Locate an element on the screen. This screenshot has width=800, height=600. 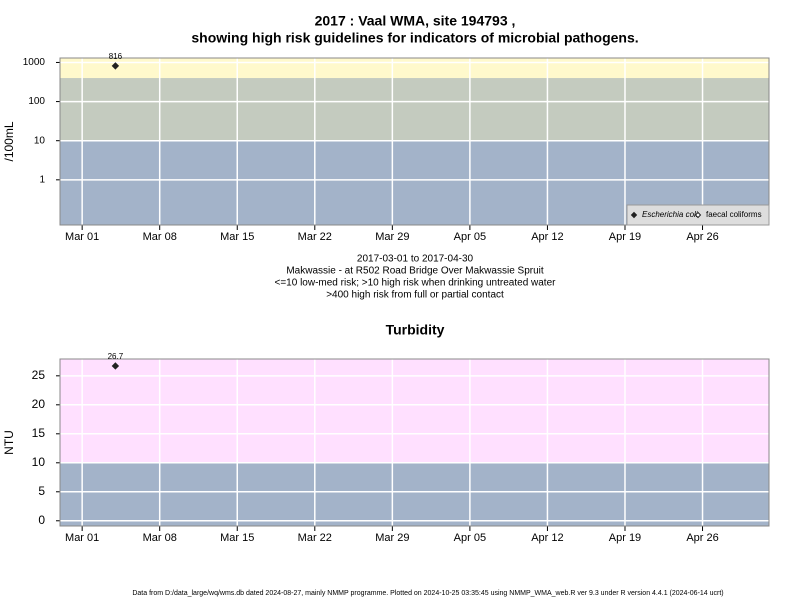
y-tick-label: 25 is located at coordinates (39, 375).